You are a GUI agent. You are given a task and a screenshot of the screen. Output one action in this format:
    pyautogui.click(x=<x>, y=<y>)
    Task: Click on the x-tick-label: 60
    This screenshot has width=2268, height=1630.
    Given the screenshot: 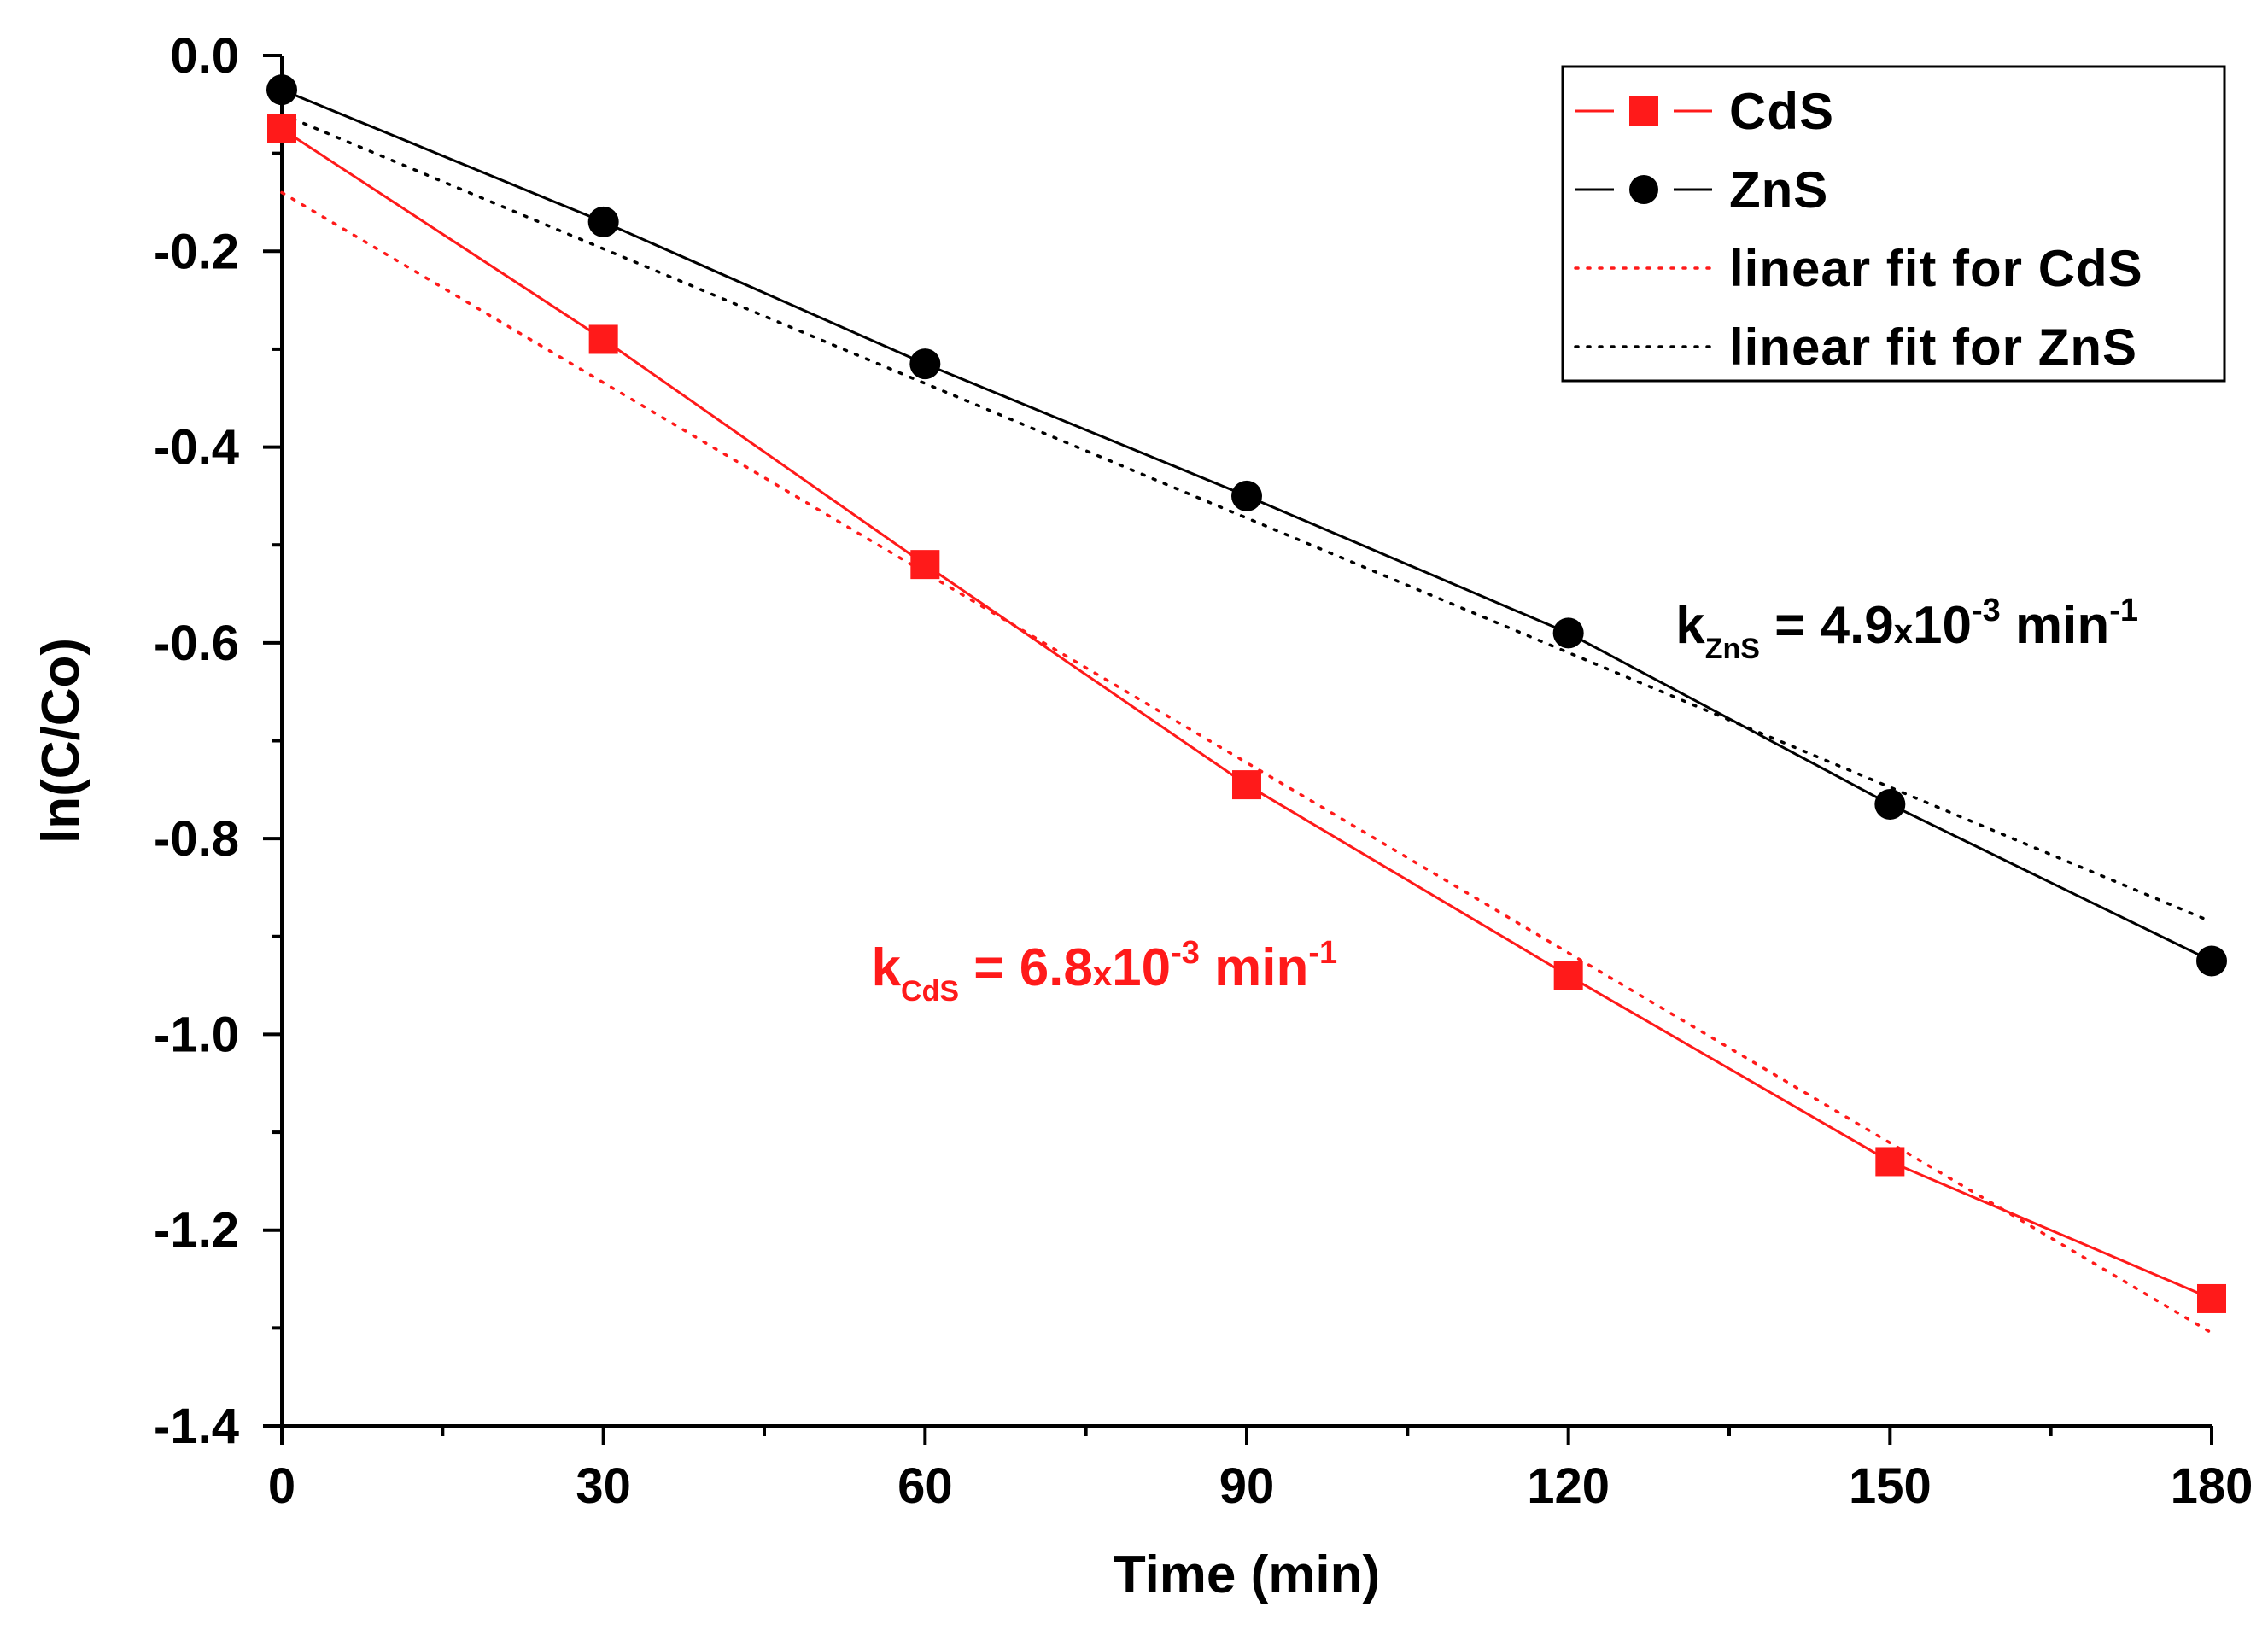 What is the action you would take?
    pyautogui.click(x=925, y=1486)
    